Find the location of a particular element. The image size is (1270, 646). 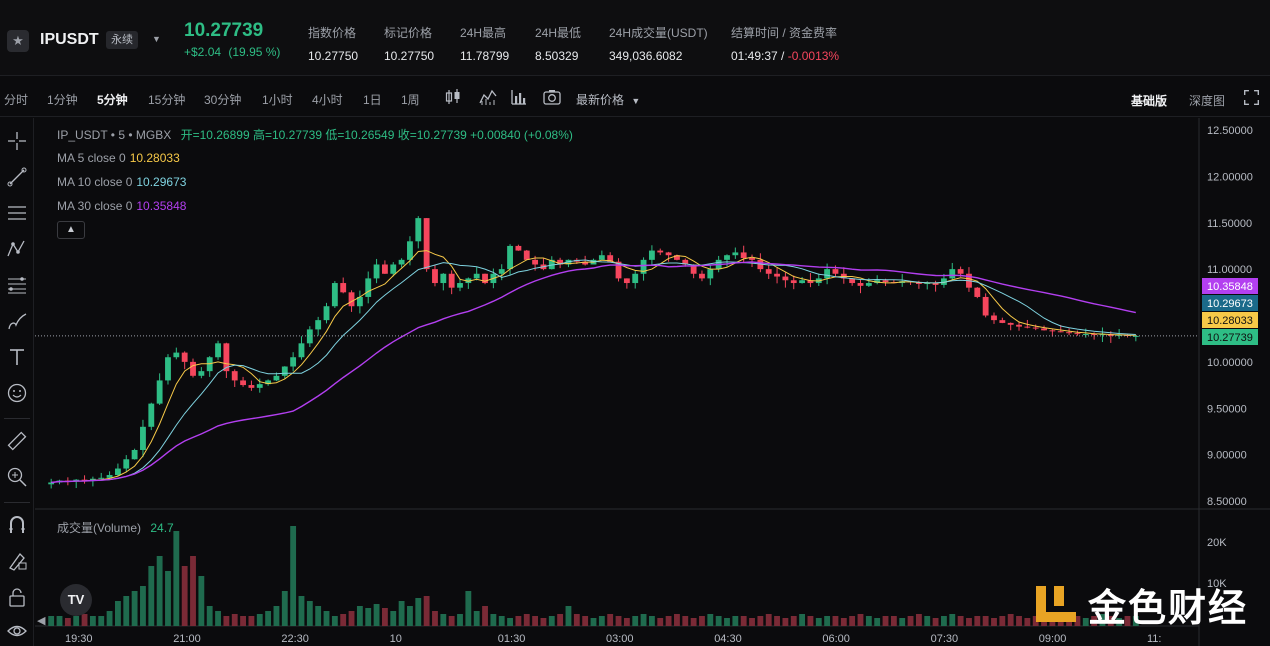

stat-label: 标记价格 is located at coordinates (408, 33).